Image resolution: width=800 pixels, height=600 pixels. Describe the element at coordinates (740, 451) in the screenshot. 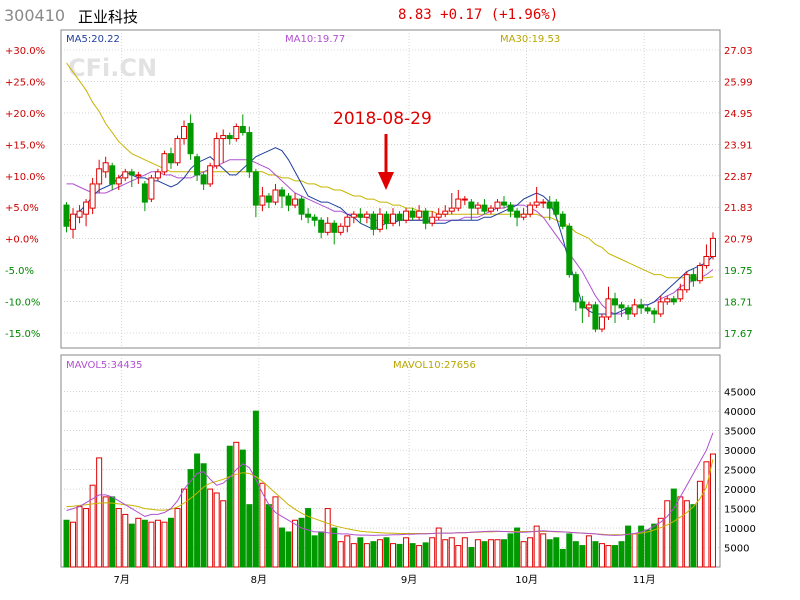

I see `volume-tick-label: 30000` at that location.